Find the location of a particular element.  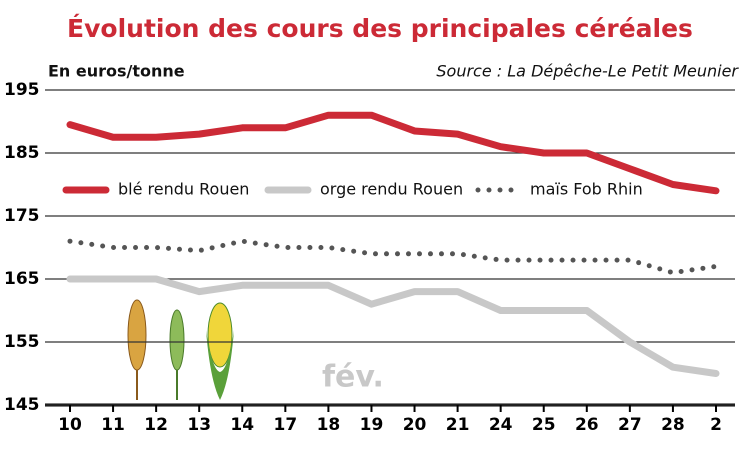

x-tick-label: 24 is located at coordinates (501, 425).